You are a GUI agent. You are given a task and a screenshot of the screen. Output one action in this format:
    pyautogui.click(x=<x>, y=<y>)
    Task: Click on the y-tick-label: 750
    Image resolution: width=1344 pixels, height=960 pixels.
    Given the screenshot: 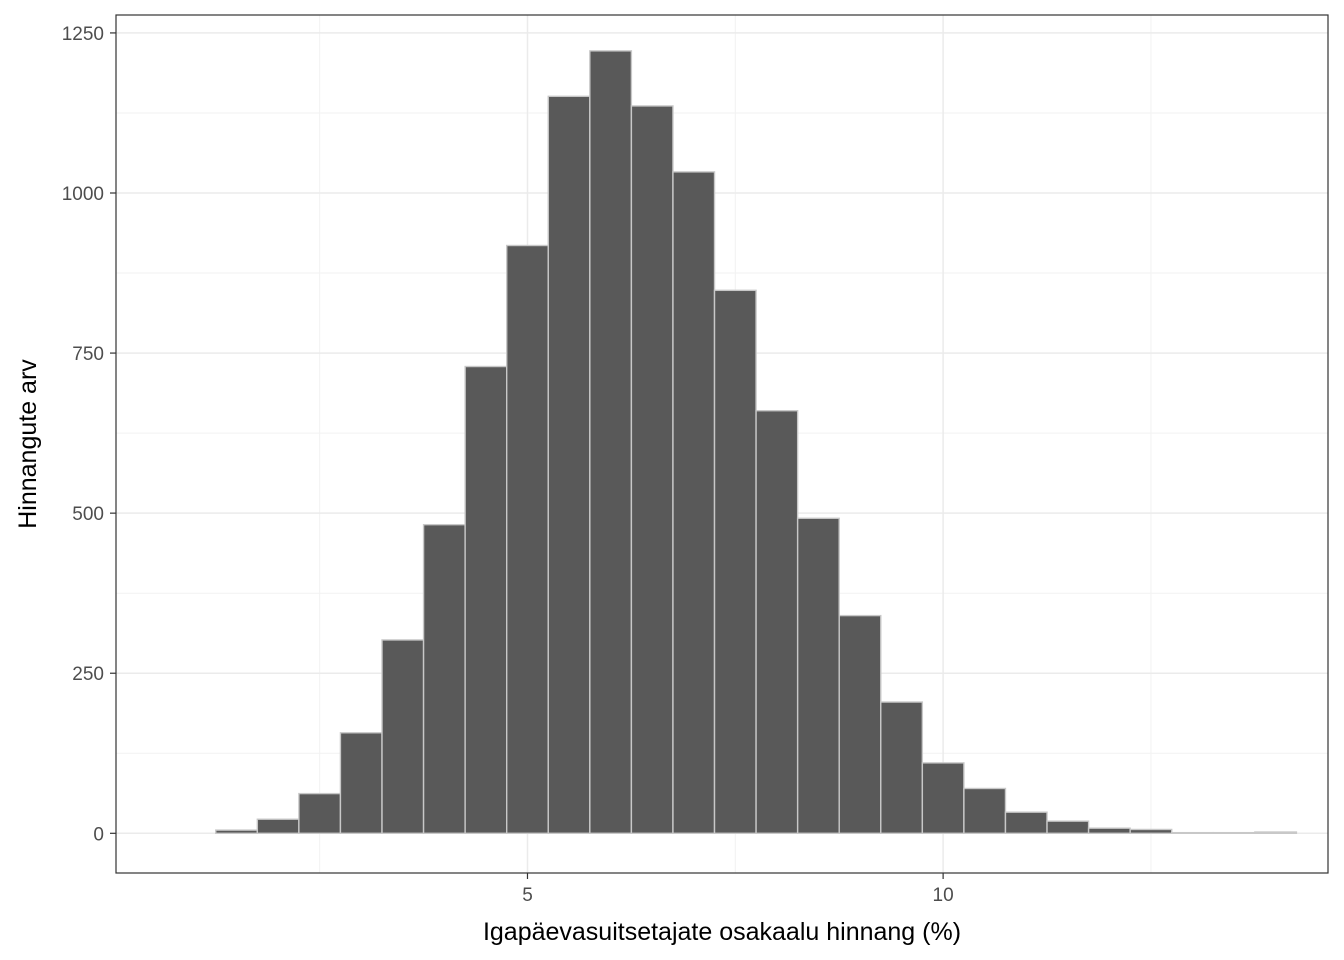 What is the action you would take?
    pyautogui.click(x=88, y=354)
    